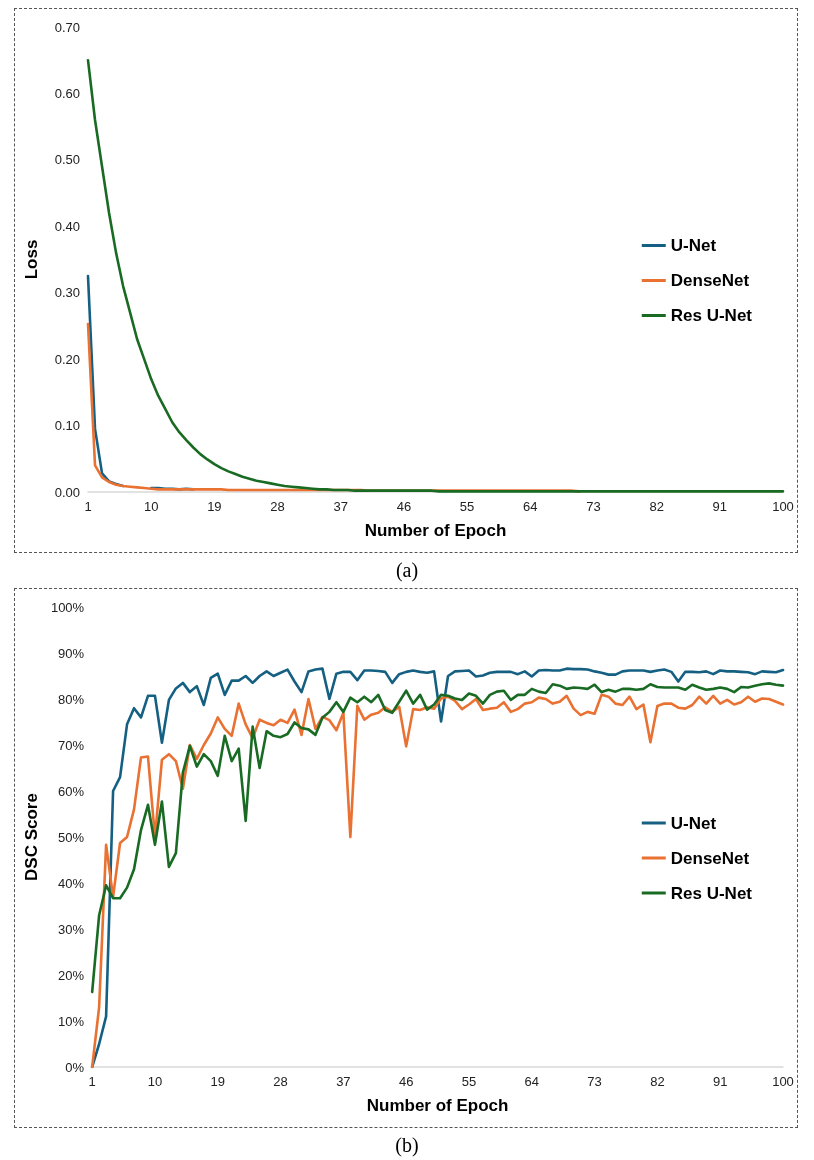  I want to click on y-tick-label: 0.70, so click(67, 27).